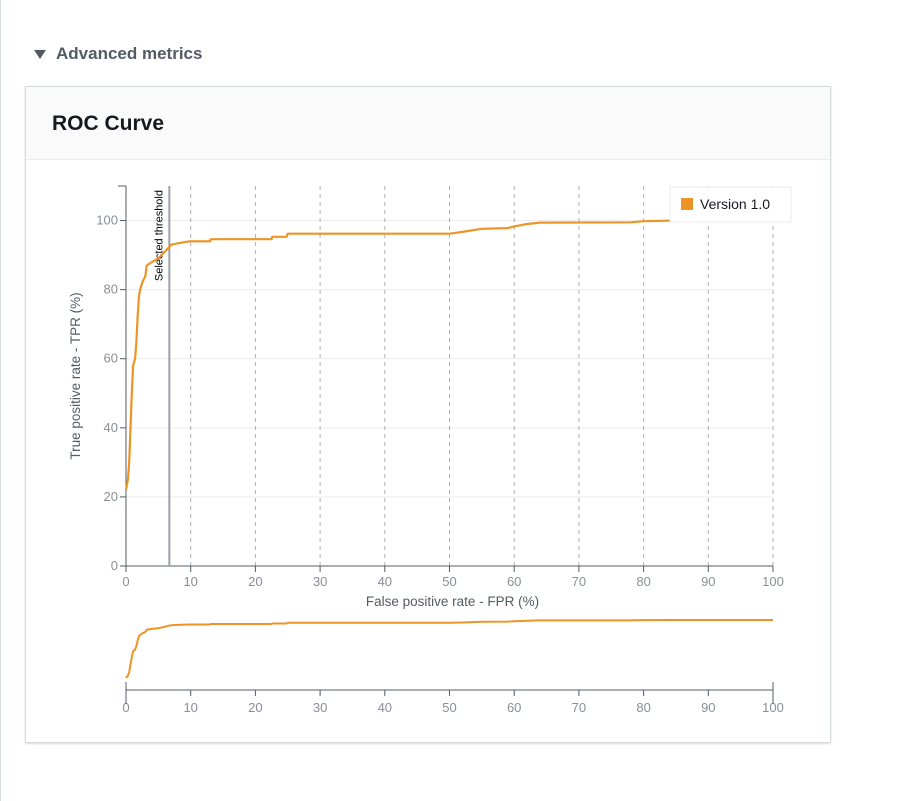  I want to click on x-tick-label: 100, so click(773, 581).